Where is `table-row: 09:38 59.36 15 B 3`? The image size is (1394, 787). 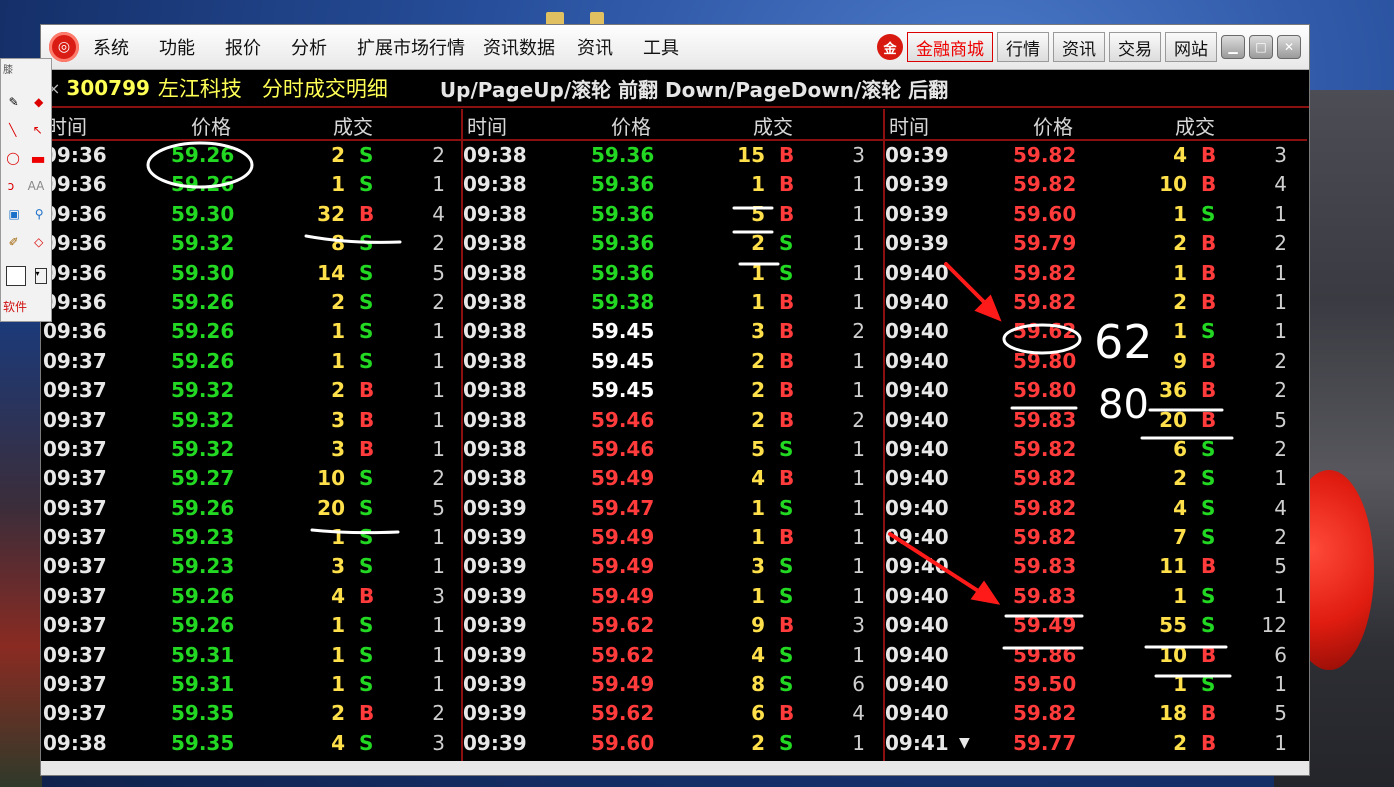
table-row: 09:38 59.36 15 B 3 is located at coordinates (672, 155).